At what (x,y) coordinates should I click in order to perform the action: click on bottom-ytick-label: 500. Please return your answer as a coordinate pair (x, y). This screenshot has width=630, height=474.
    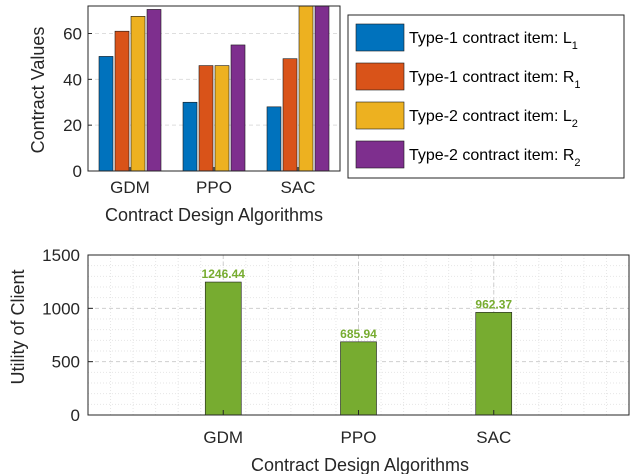
    Looking at the image, I should click on (66, 362).